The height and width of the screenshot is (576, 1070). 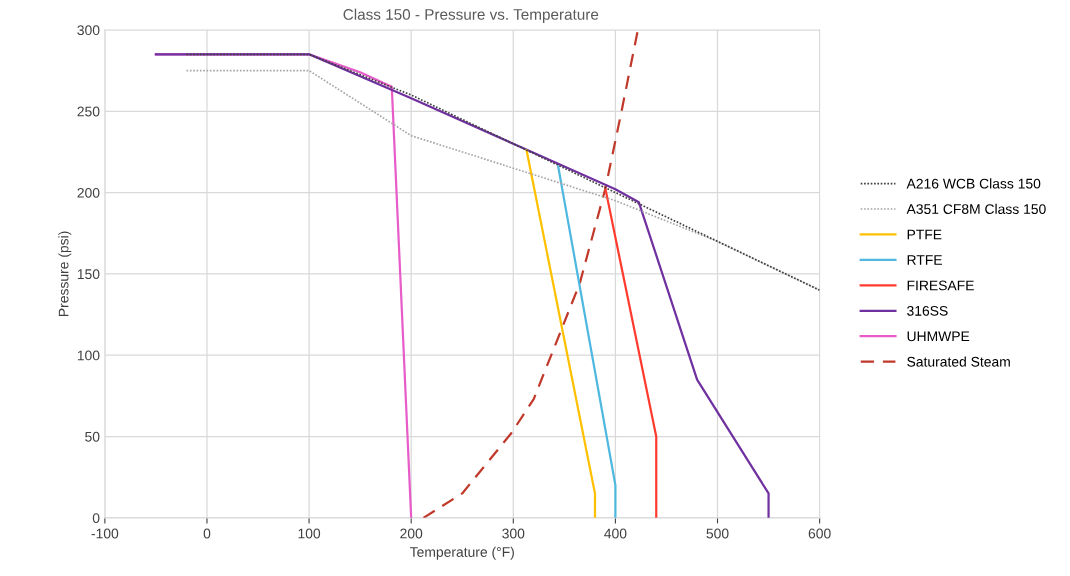 I want to click on x-tick-label: 0, so click(x=207, y=533).